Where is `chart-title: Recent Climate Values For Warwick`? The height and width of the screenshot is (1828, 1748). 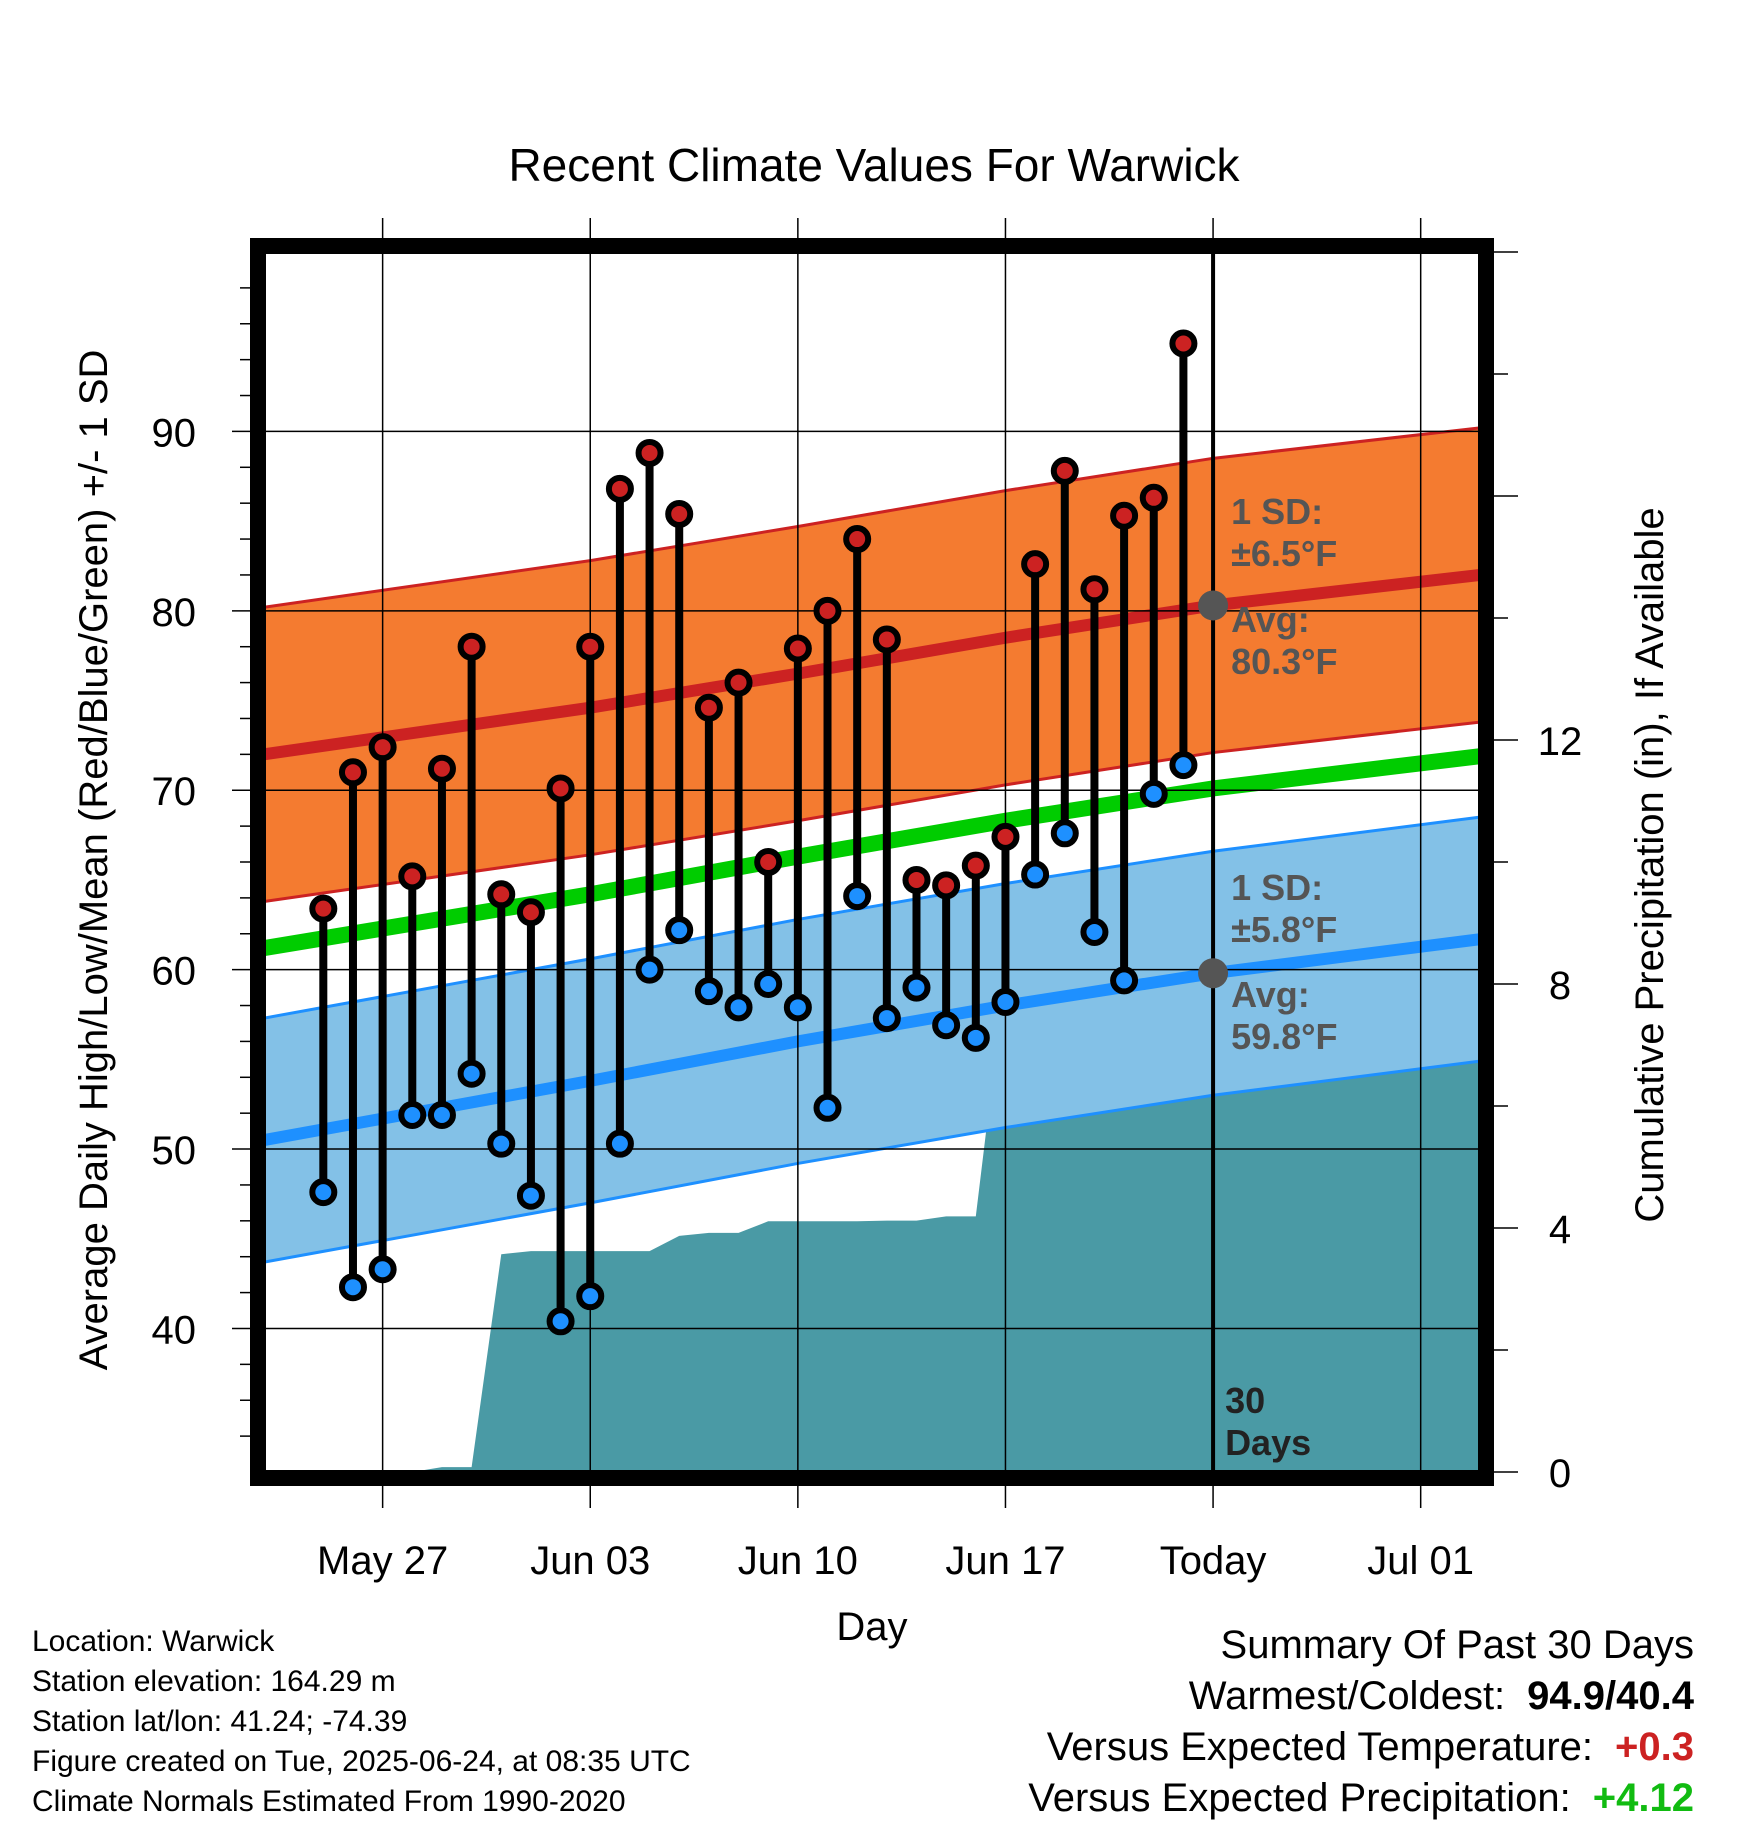
chart-title: Recent Climate Values For Warwick is located at coordinates (874, 165).